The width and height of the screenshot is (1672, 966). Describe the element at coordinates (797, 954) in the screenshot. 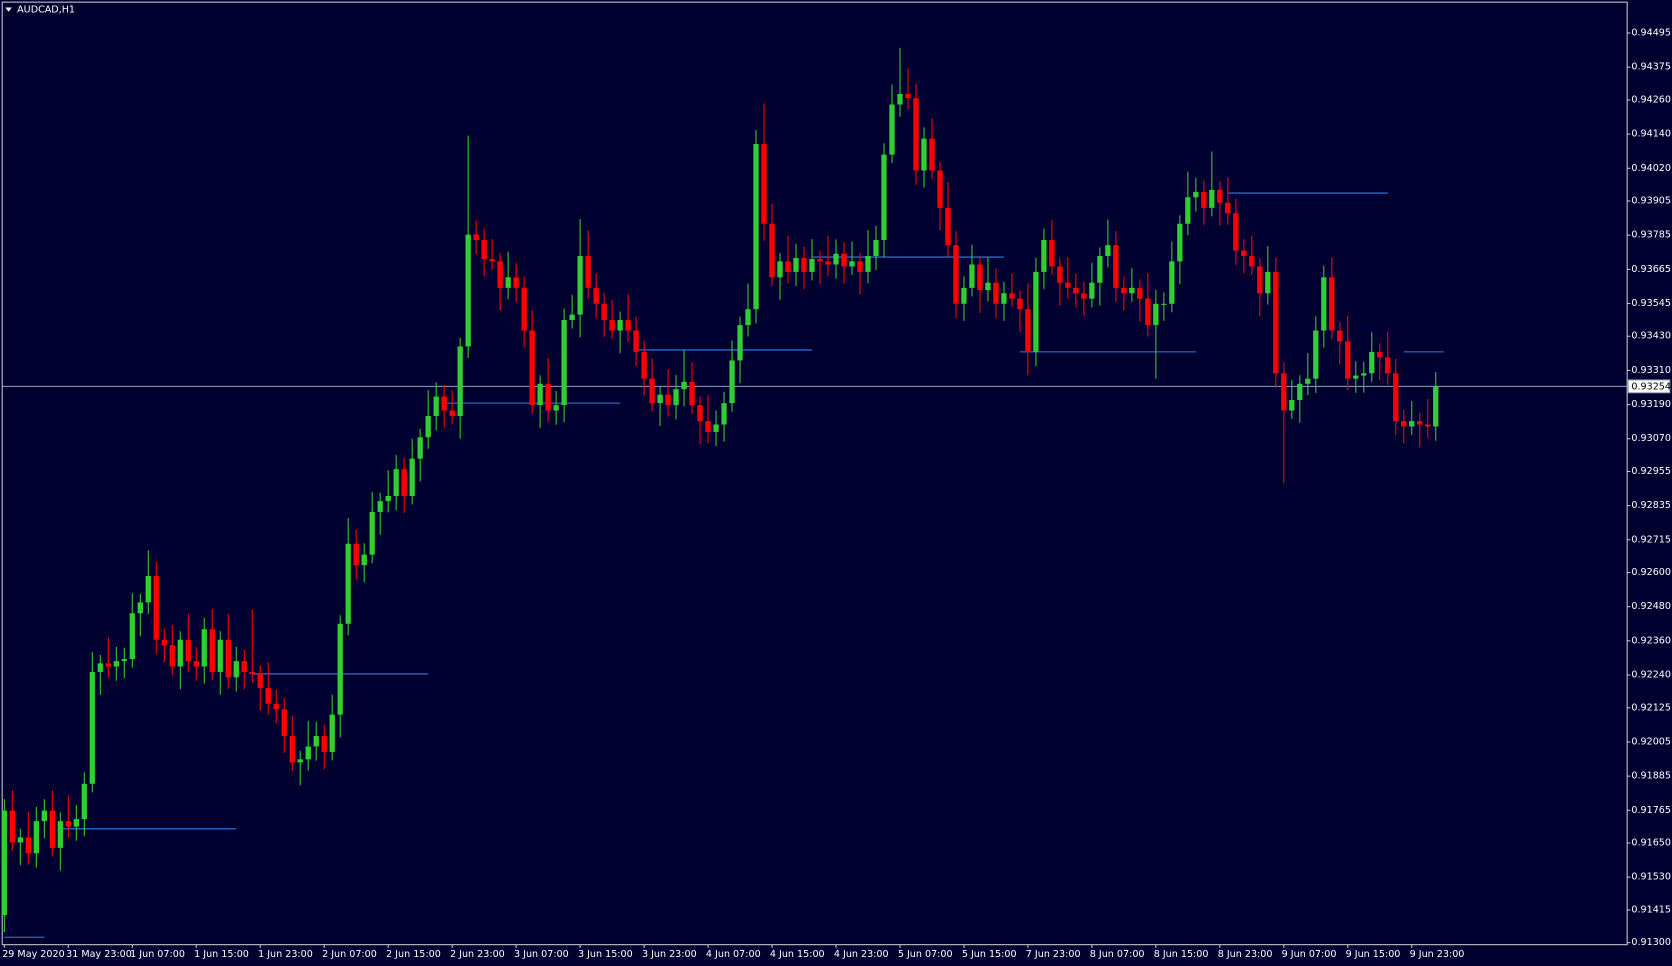

I see `x-tick-label: 4 Jun 15:00` at that location.